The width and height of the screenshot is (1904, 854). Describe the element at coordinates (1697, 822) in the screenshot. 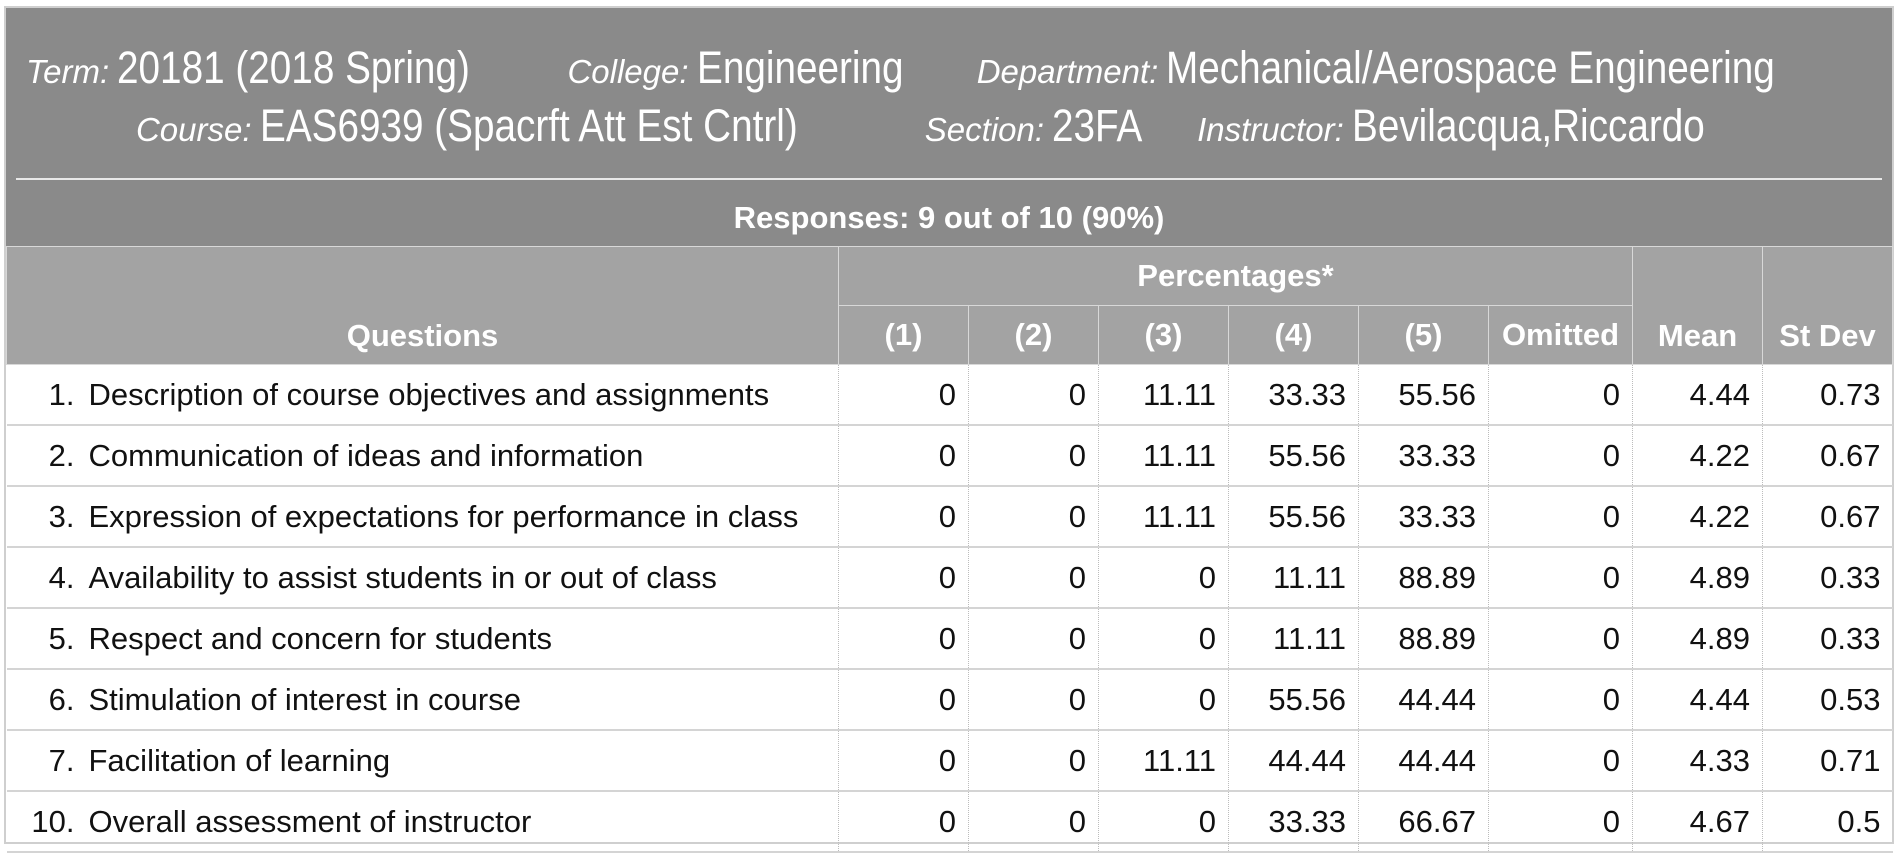

I see `mean-cell: 4.67` at that location.